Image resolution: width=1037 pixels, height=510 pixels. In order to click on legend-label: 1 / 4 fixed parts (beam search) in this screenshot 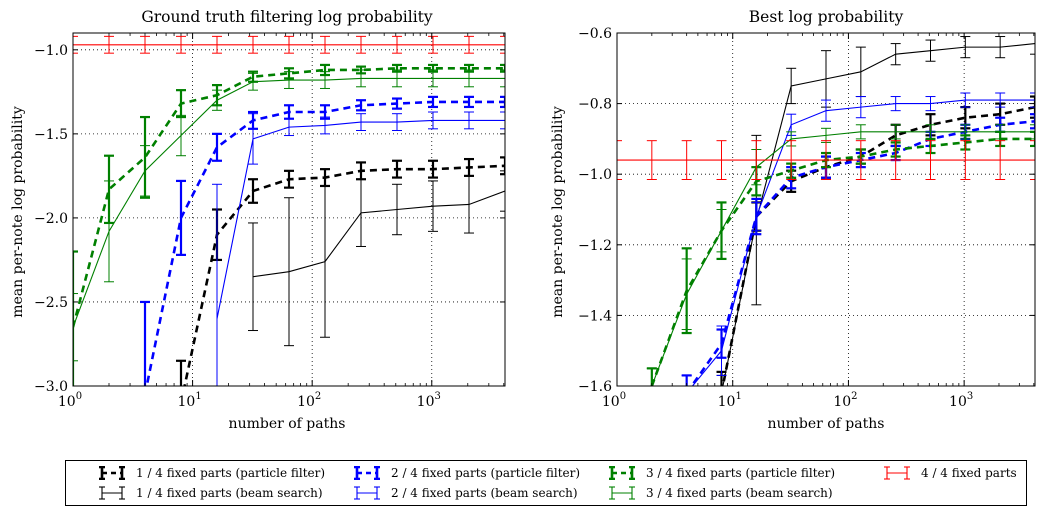, I will do `click(229, 493)`.